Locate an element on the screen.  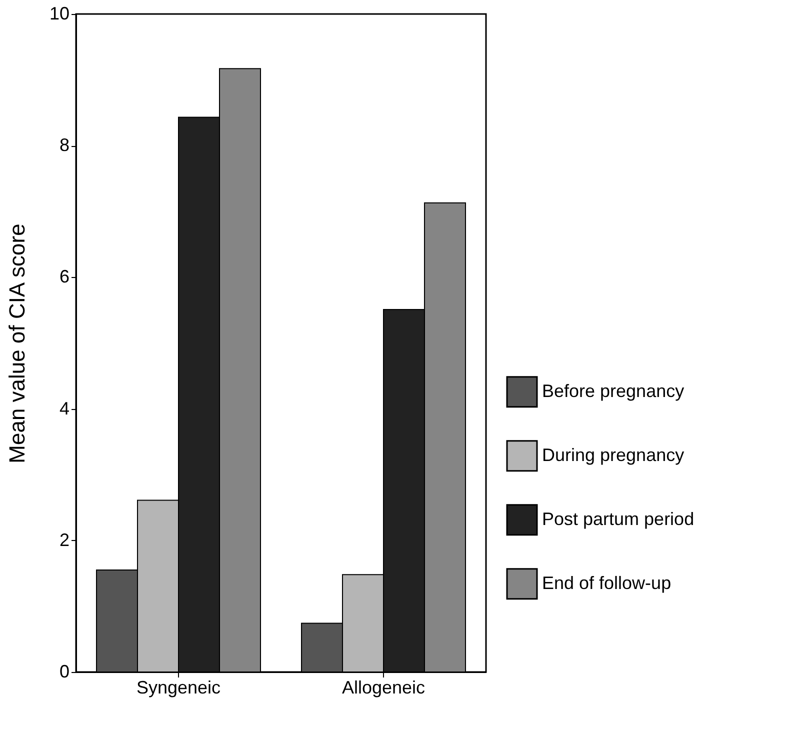
y-tick-label: 2 is located at coordinates (64, 540).